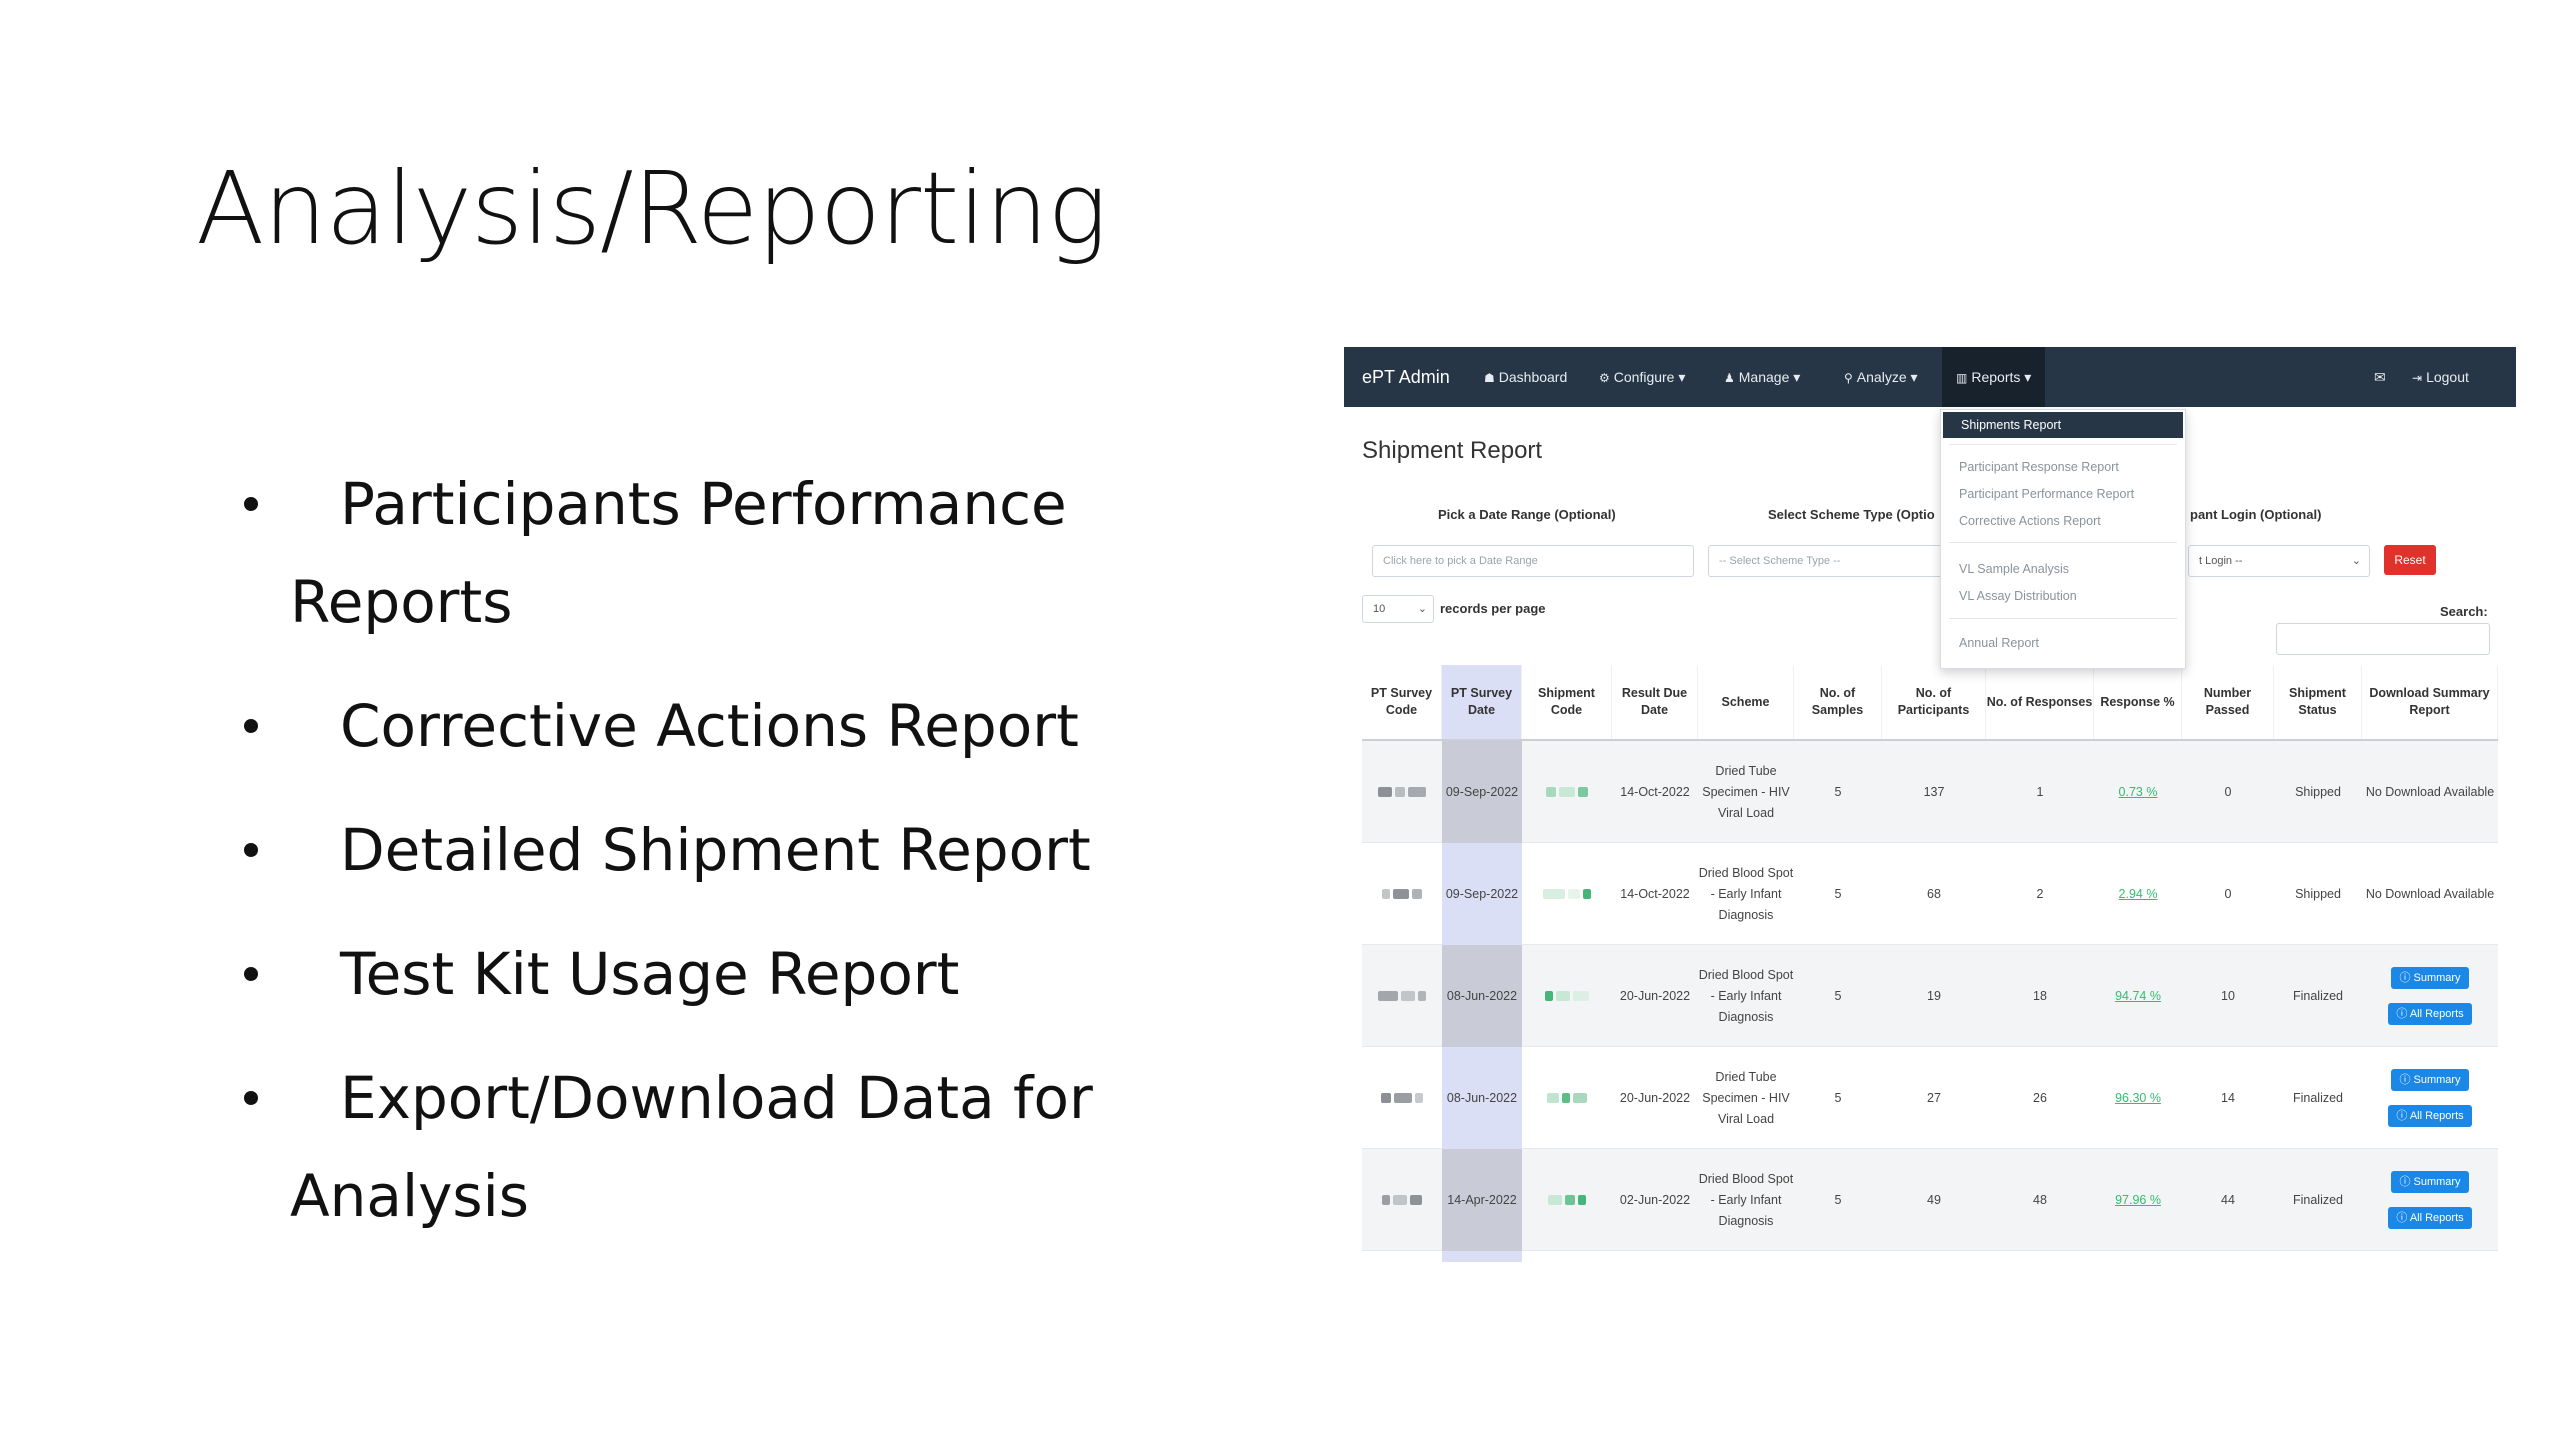  What do you see at coordinates (1482, 702) in the screenshot?
I see `column-header: PT Survey Date` at bounding box center [1482, 702].